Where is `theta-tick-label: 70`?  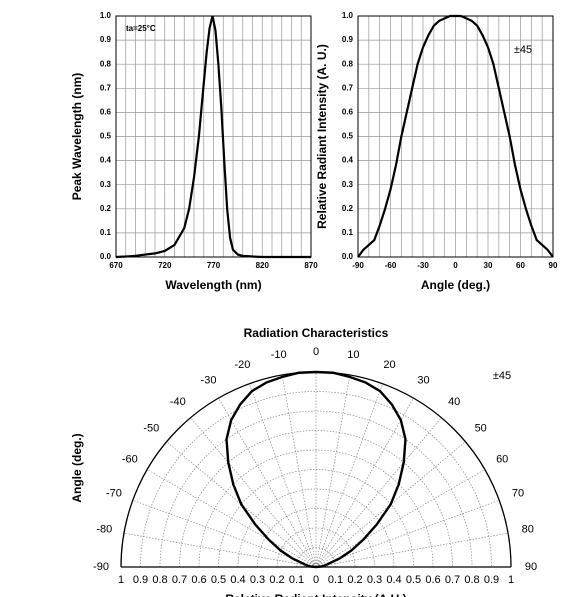
theta-tick-label: 70 is located at coordinates (518, 493).